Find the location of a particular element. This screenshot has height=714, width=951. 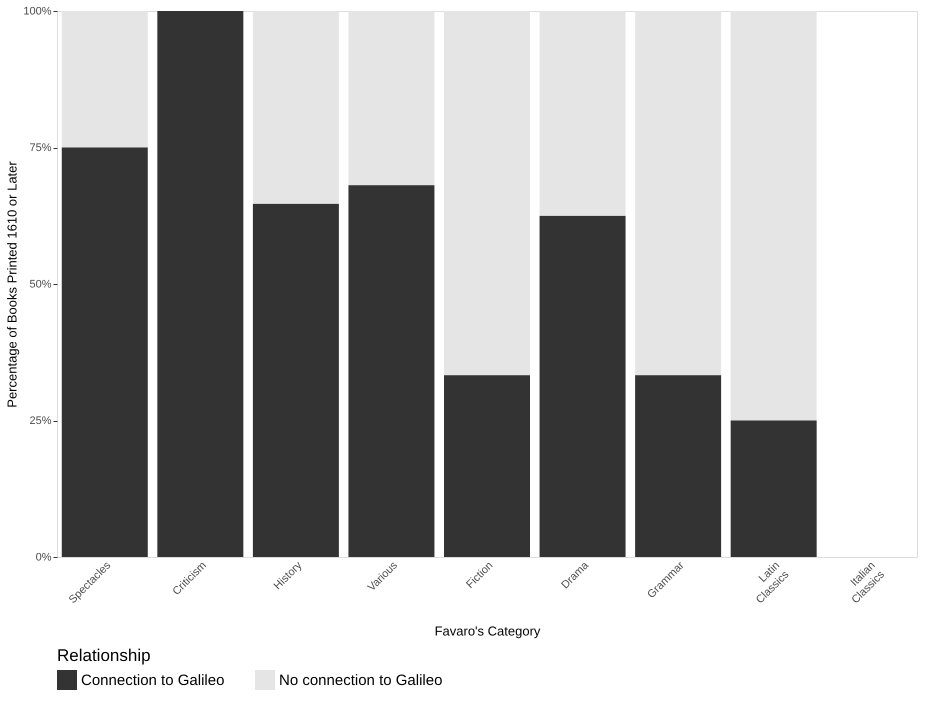

legend-title: Relationship is located at coordinates (104, 655).